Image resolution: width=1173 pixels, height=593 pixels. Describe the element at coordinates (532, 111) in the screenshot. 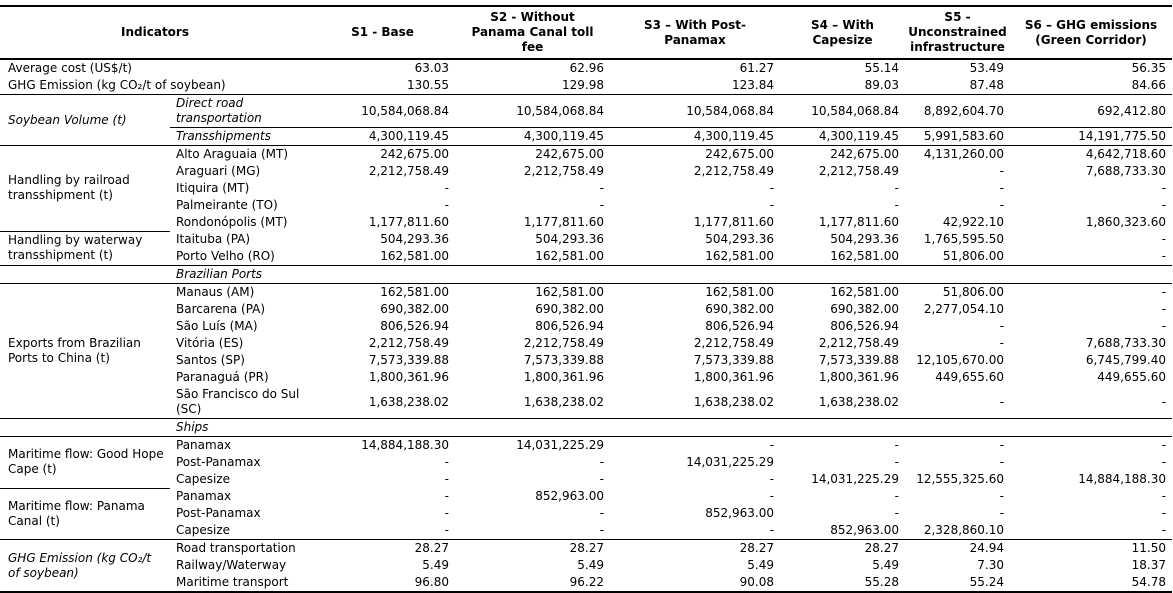

I see `value-cell: 10,584,068.84` at that location.